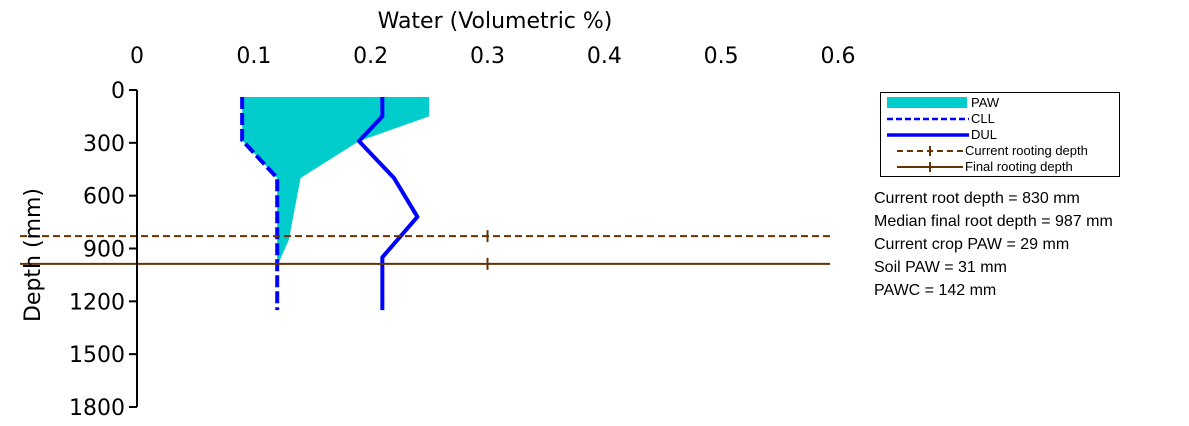 Image resolution: width=1189 pixels, height=426 pixels. What do you see at coordinates (137, 56) in the screenshot?
I see `x-tick-label: 0` at bounding box center [137, 56].